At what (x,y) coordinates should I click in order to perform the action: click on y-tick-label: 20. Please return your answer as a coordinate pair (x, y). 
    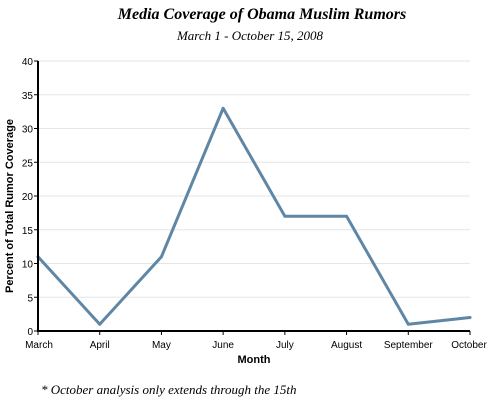
    Looking at the image, I should click on (28, 197).